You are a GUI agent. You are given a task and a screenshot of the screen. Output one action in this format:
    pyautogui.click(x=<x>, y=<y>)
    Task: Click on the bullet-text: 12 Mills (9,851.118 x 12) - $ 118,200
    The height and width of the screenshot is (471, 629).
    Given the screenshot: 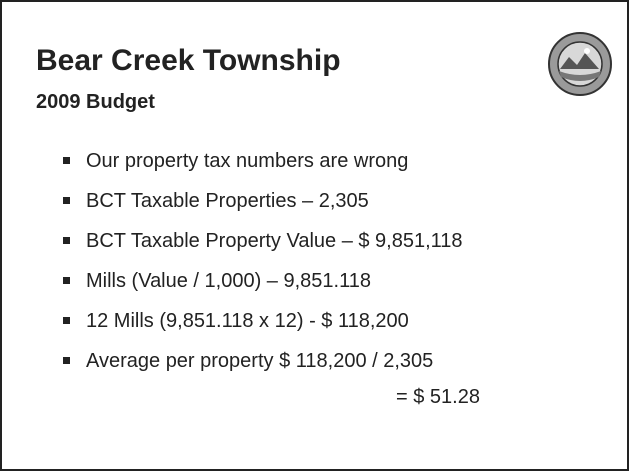 What is the action you would take?
    pyautogui.click(x=247, y=321)
    